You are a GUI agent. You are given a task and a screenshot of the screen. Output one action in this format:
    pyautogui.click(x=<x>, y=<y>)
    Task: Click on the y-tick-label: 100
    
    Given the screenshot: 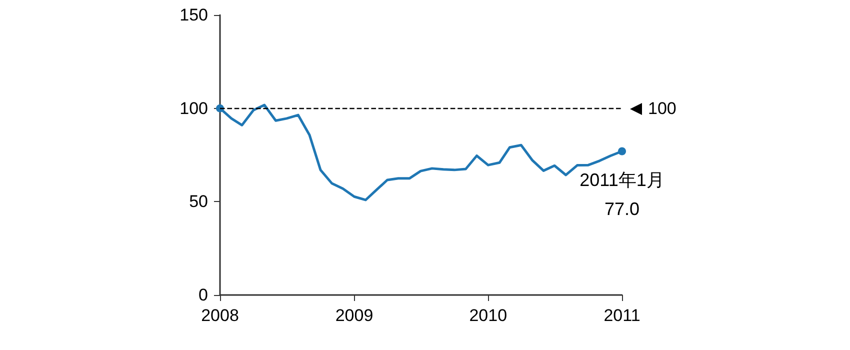 What is the action you would take?
    pyautogui.click(x=194, y=108)
    